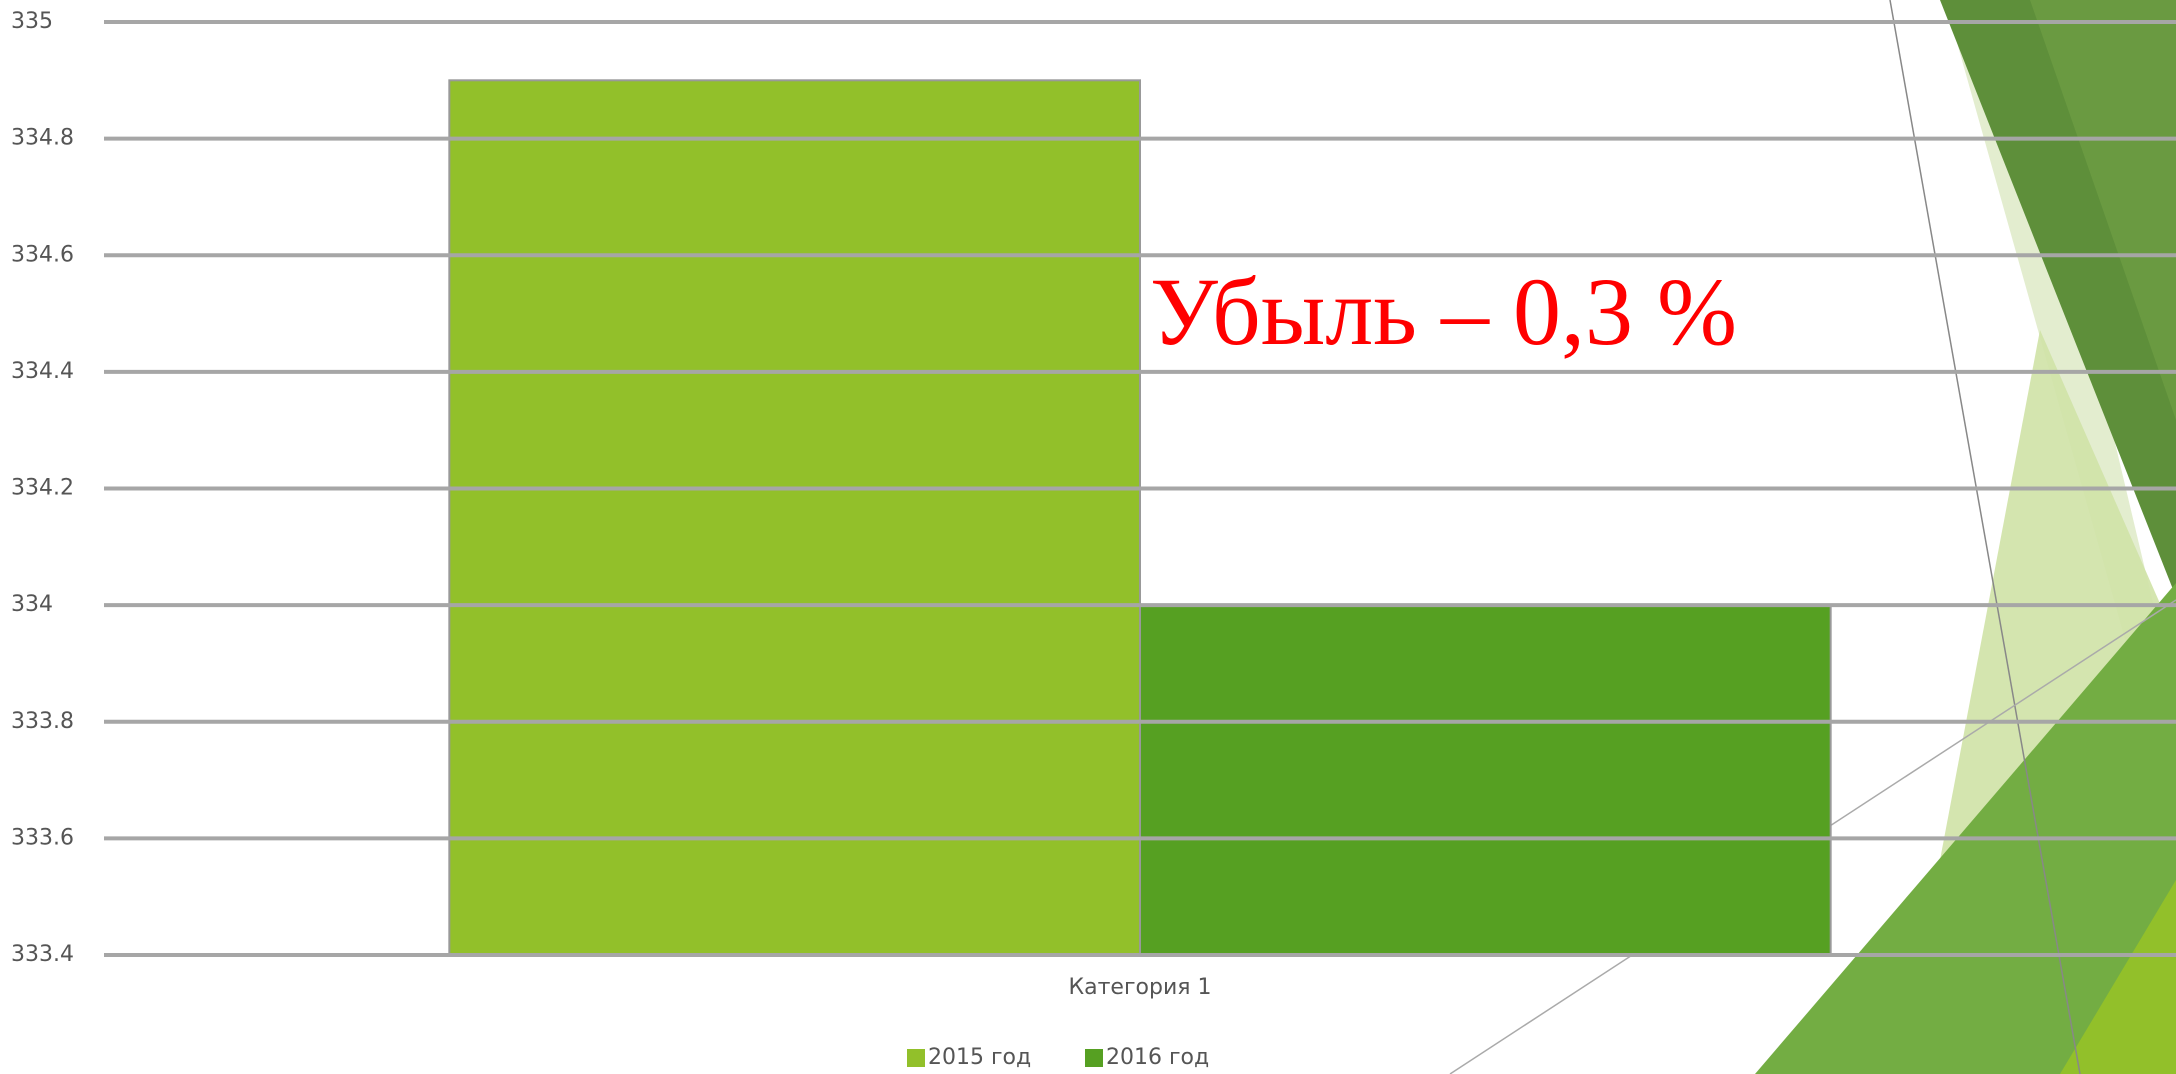 This screenshot has height=1074, width=2176. I want to click on y-tick-label: 334, so click(32, 604).